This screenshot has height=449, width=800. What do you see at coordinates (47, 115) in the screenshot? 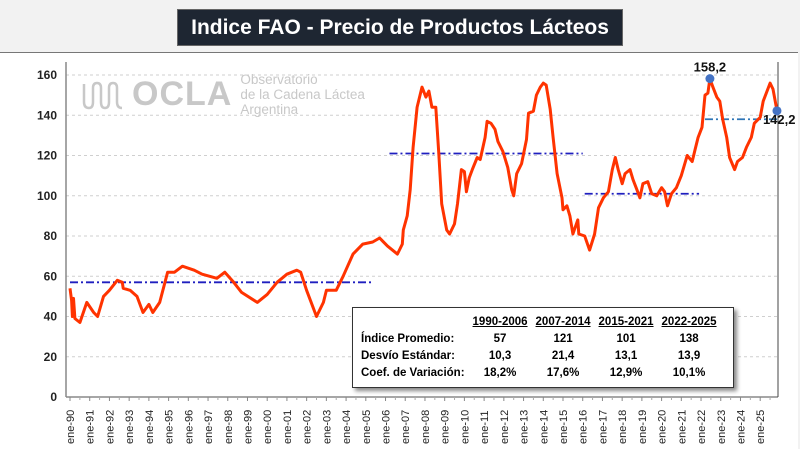
I see `y-tick-label: 140` at bounding box center [47, 115].